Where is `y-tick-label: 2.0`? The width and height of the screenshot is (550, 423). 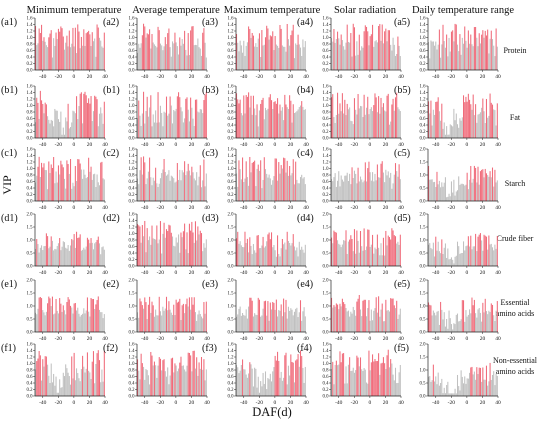
y-tick-label: 2.0 is located at coordinates (423, 281).